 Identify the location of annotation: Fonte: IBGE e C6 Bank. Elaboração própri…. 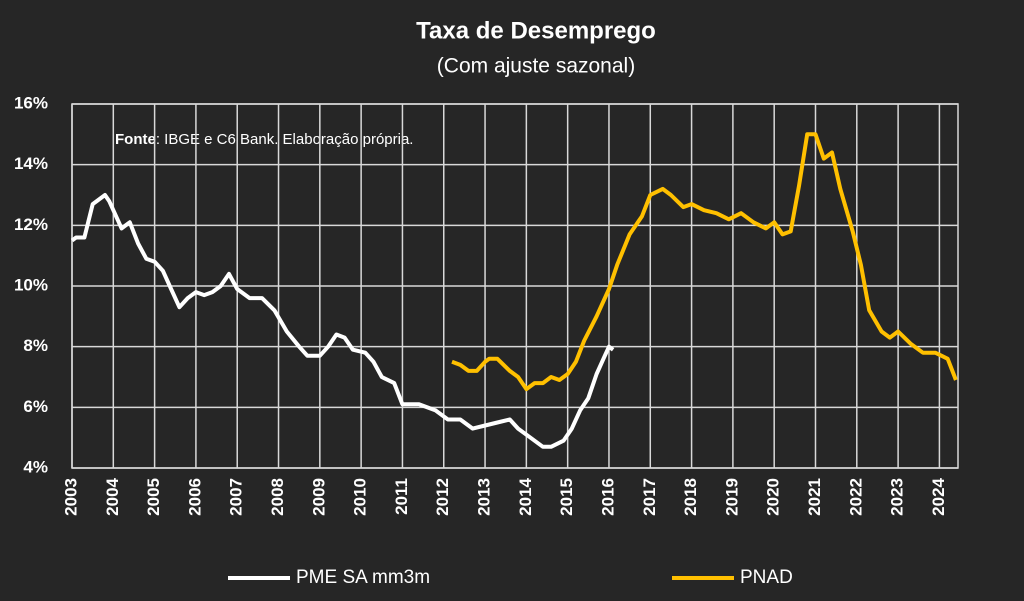
(264, 139).